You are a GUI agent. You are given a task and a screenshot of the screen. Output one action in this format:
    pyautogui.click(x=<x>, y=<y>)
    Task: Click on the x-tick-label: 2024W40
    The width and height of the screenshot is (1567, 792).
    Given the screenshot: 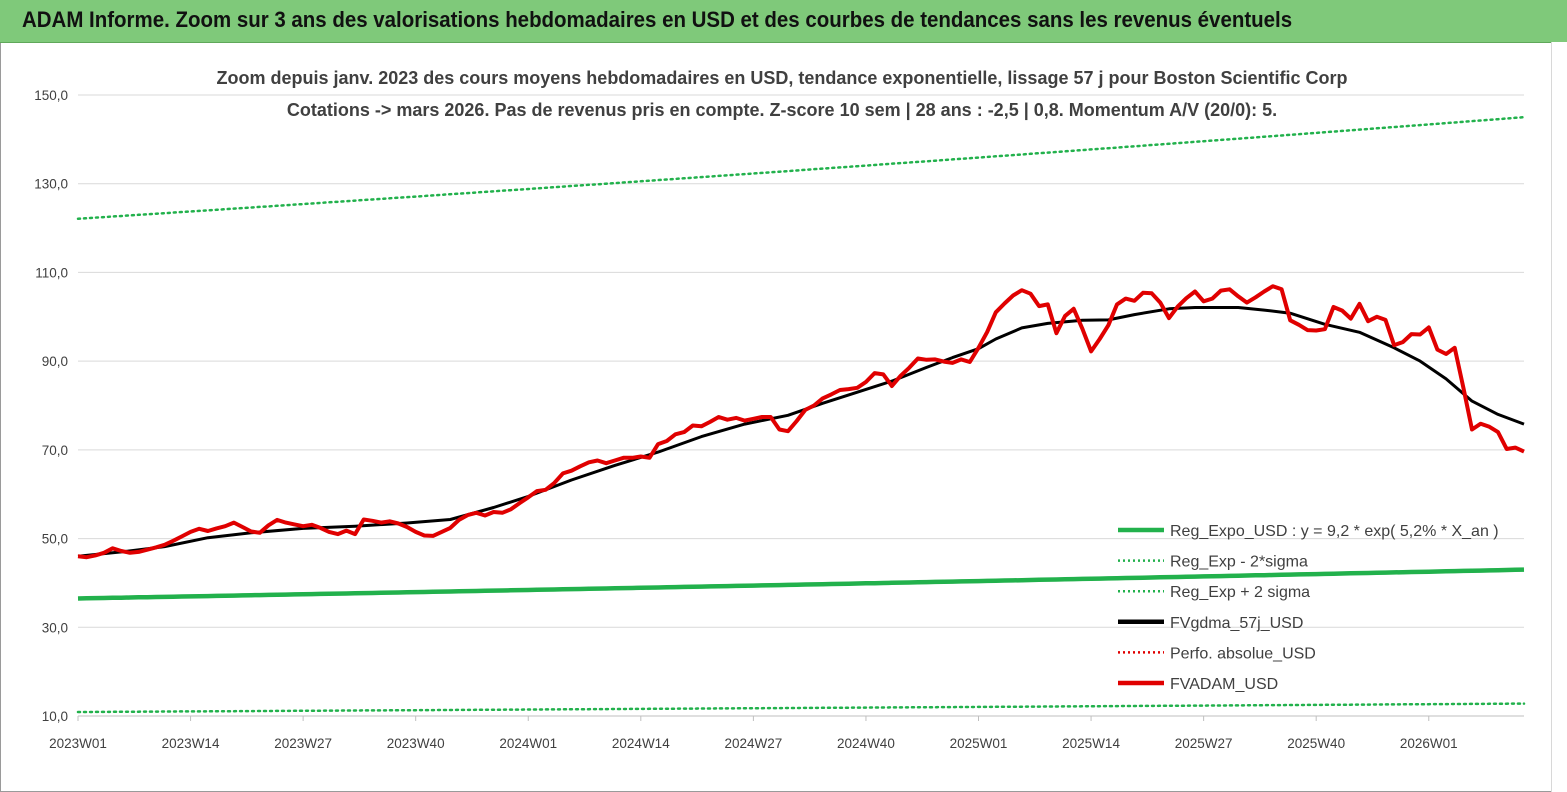 What is the action you would take?
    pyautogui.click(x=866, y=743)
    